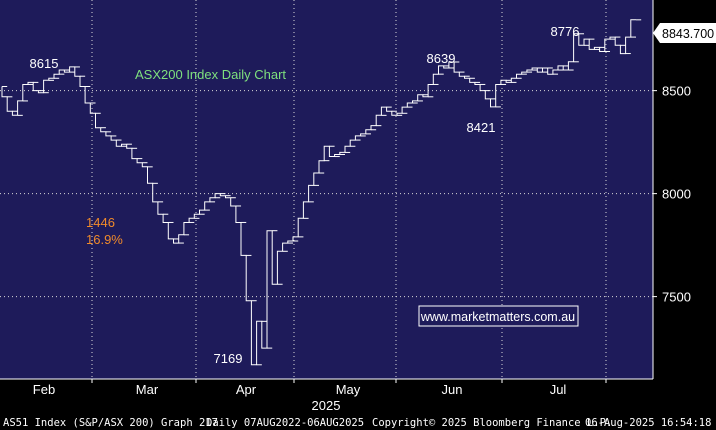  I want to click on watermark-box, so click(498, 316).